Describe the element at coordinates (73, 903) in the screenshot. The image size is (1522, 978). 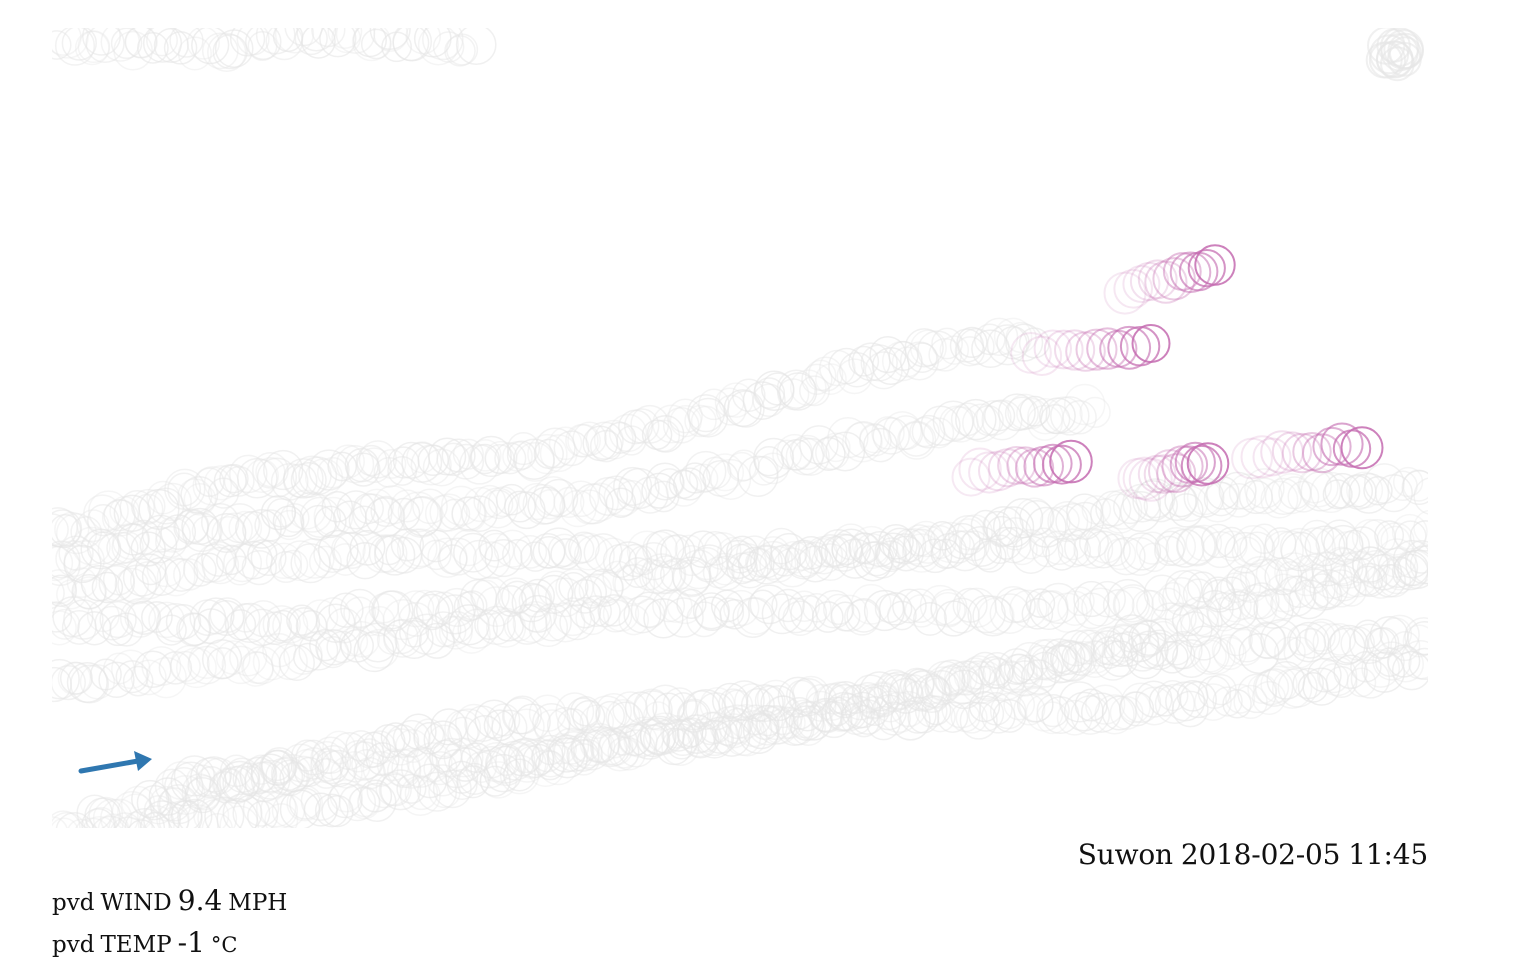
I see `wind-station: pvd` at that location.